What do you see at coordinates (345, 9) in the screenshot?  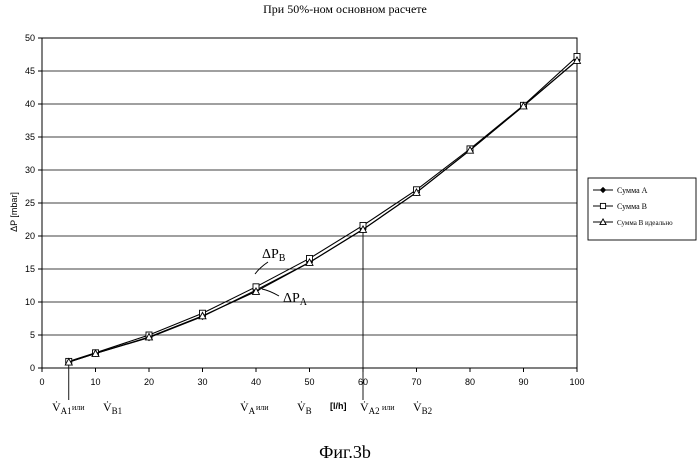 I see `chart-title: При 50%-ном основном расчете` at bounding box center [345, 9].